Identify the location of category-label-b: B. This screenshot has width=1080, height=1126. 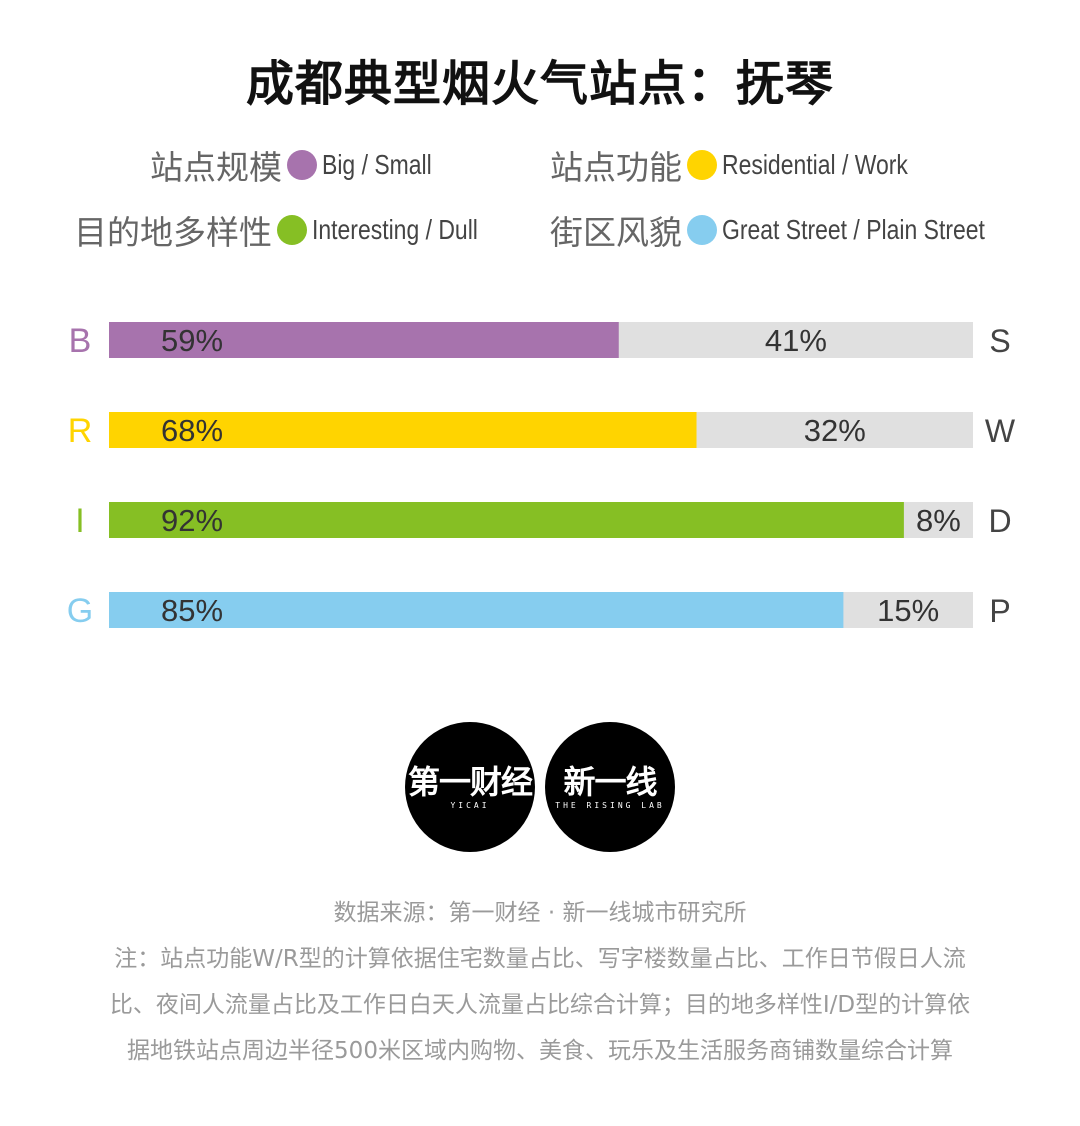
(80, 341).